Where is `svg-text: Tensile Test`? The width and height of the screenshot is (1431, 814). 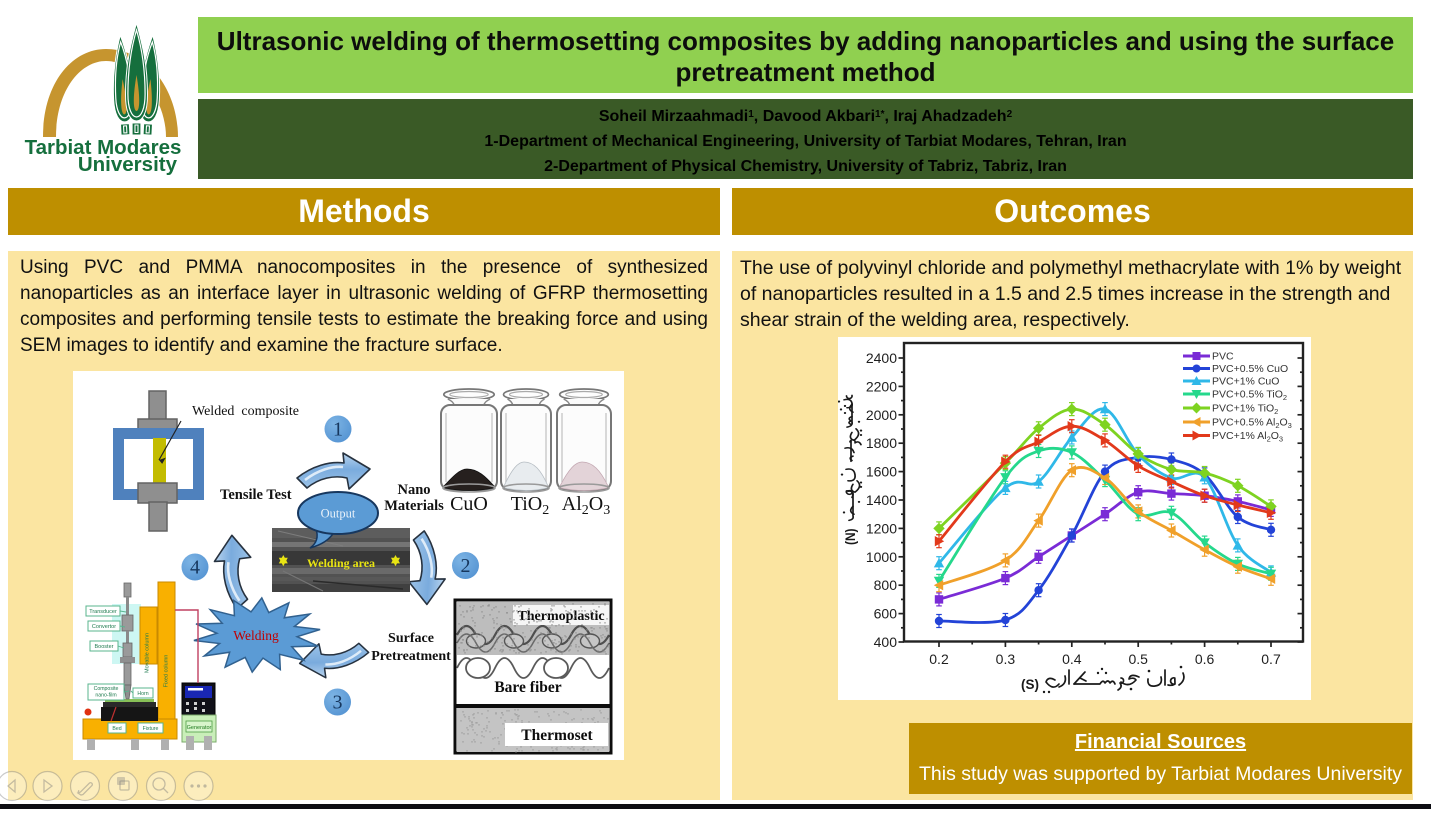 svg-text: Tensile Test is located at coordinates (256, 495).